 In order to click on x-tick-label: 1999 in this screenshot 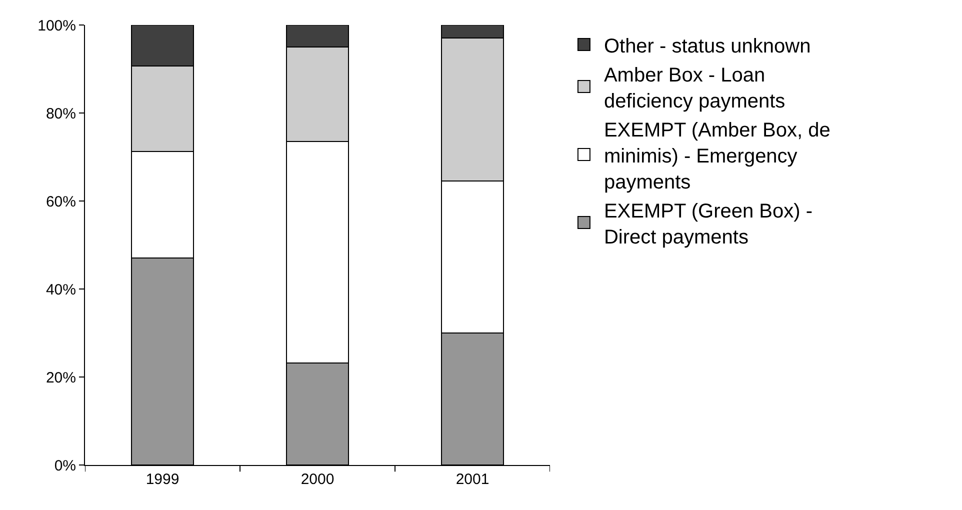, I will do `click(163, 479)`.